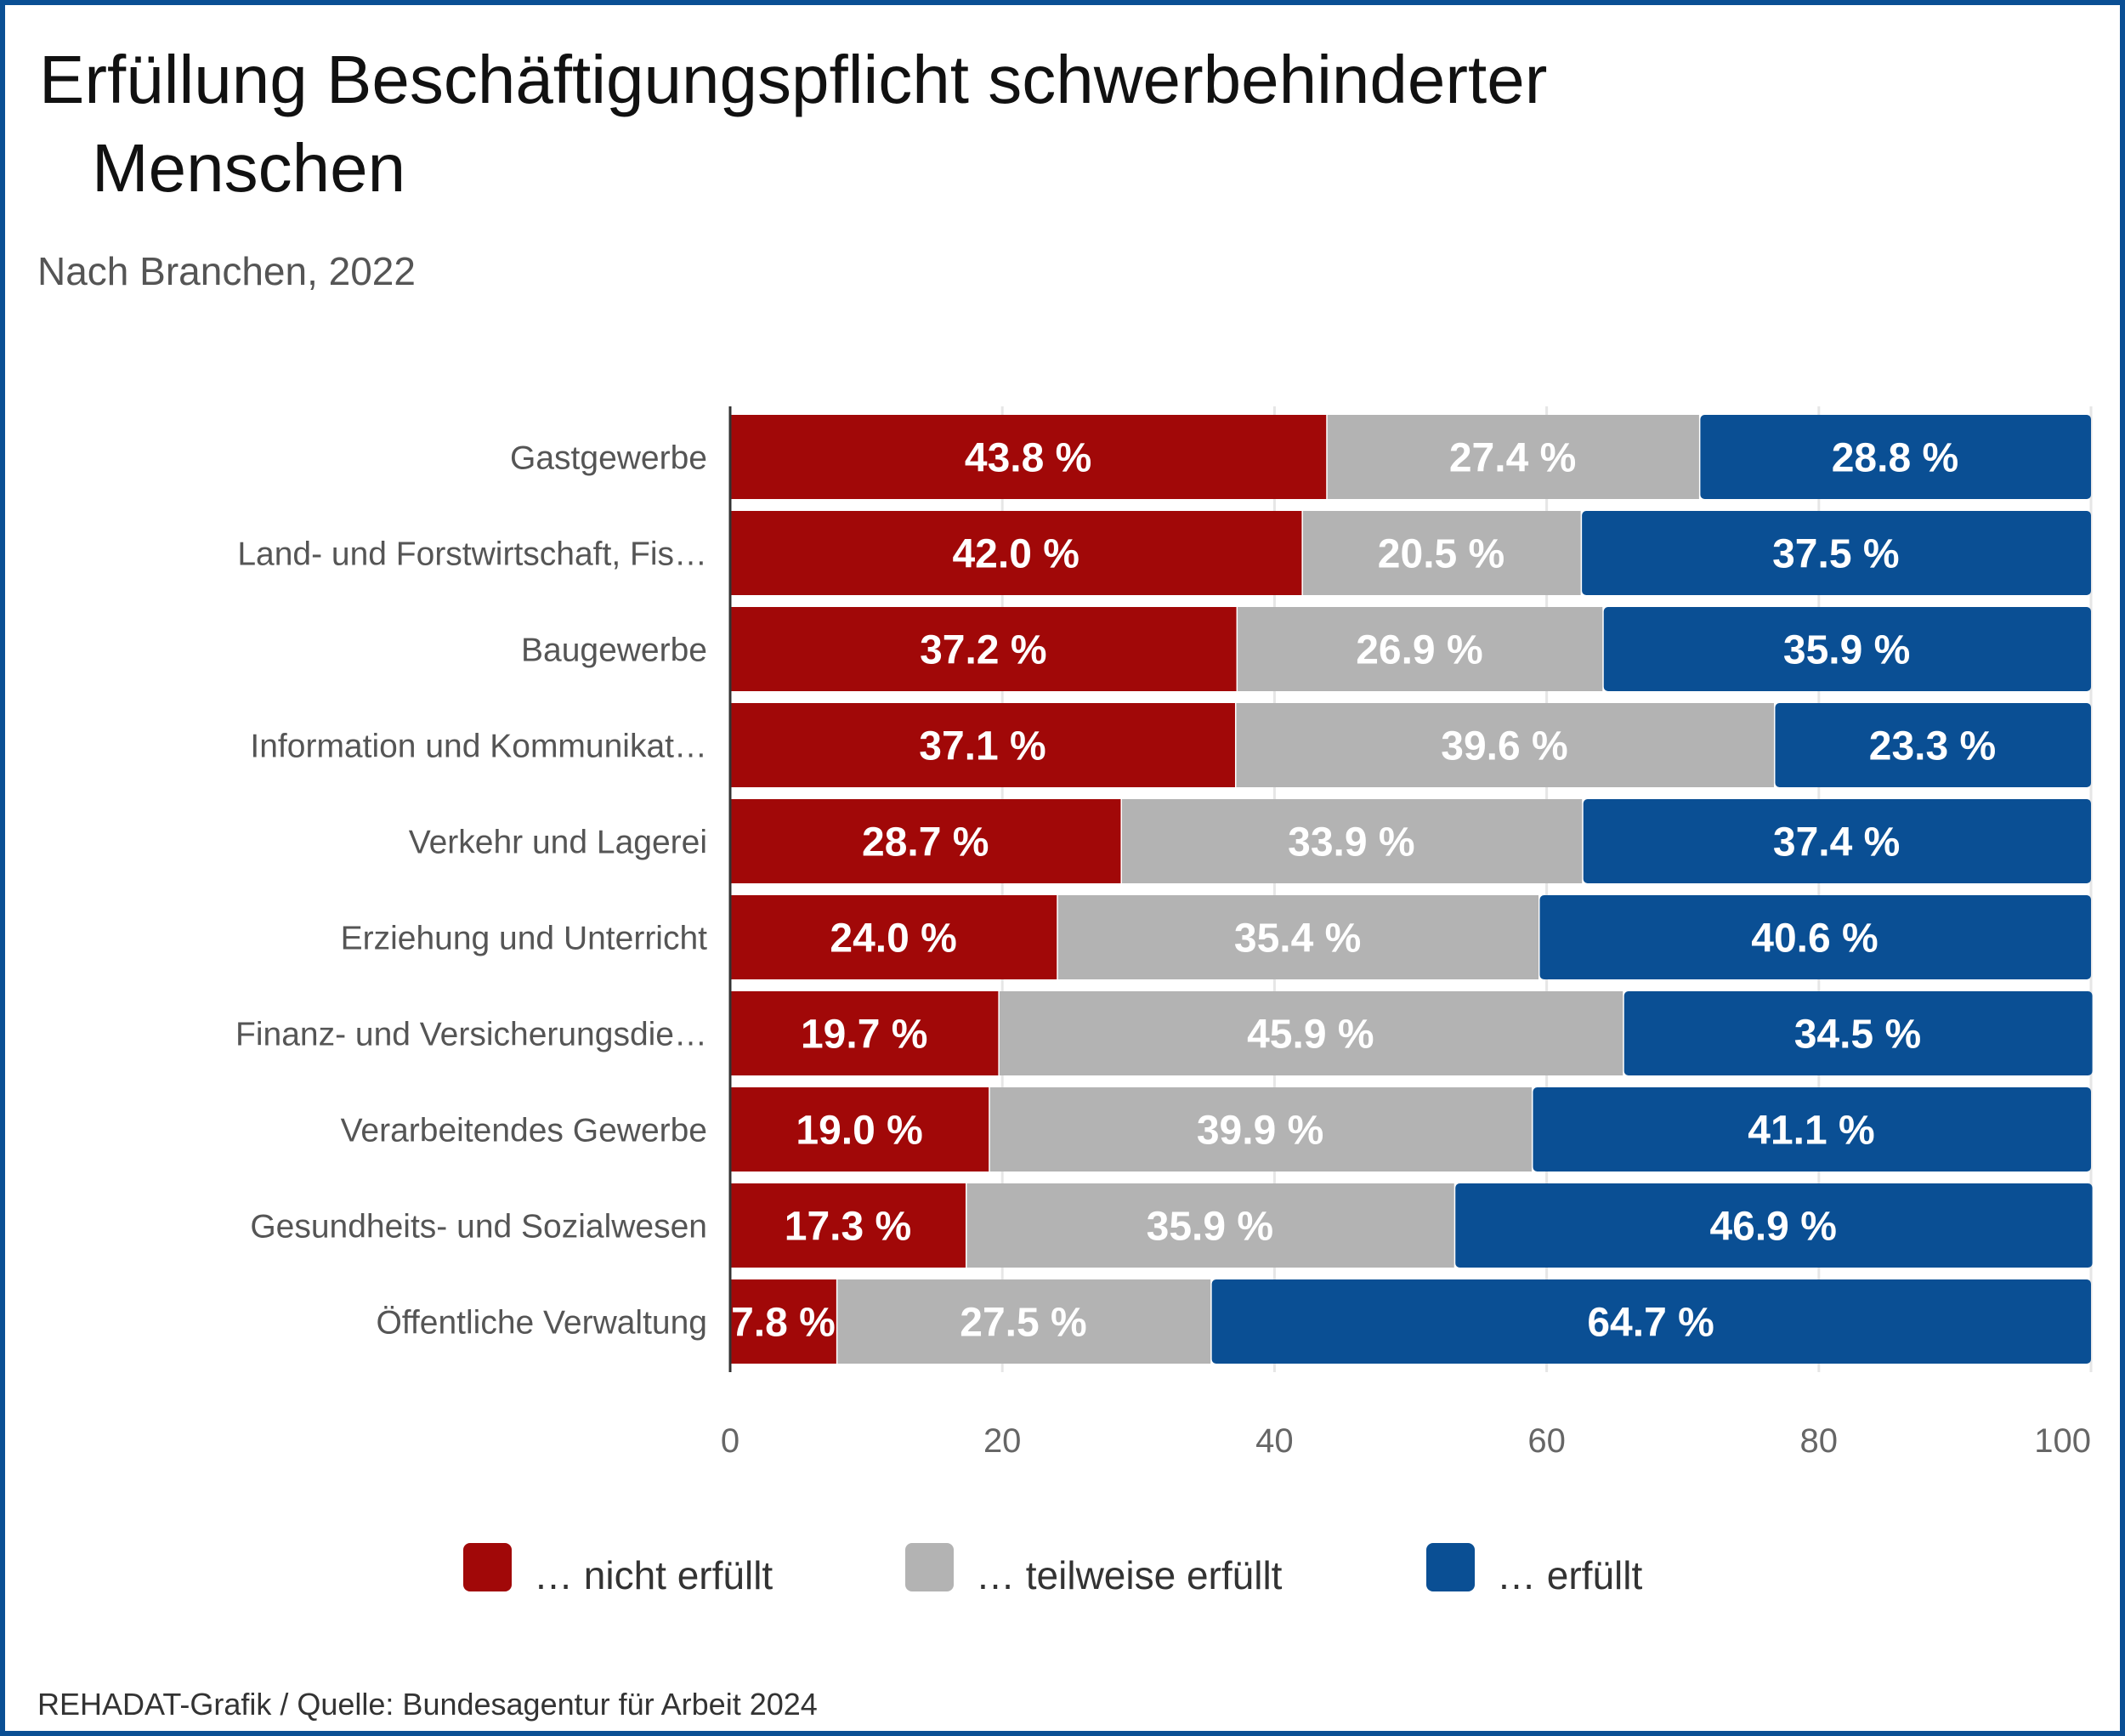 Image resolution: width=2125 pixels, height=1736 pixels. What do you see at coordinates (614, 651) in the screenshot?
I see `category-label: Baugewerbe` at bounding box center [614, 651].